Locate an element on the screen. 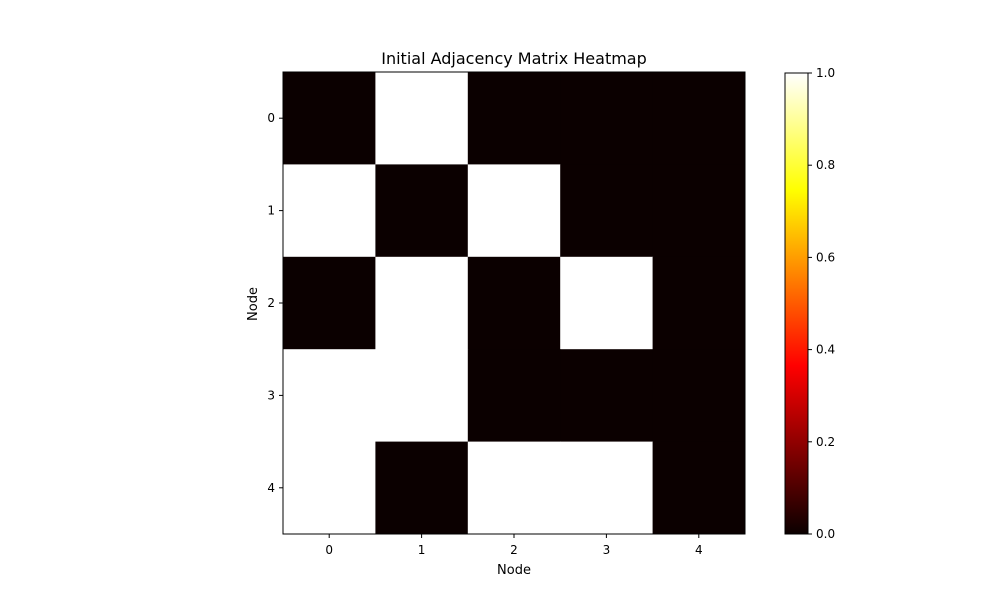  heatmap-cell-r2-c0 is located at coordinates (329, 303).